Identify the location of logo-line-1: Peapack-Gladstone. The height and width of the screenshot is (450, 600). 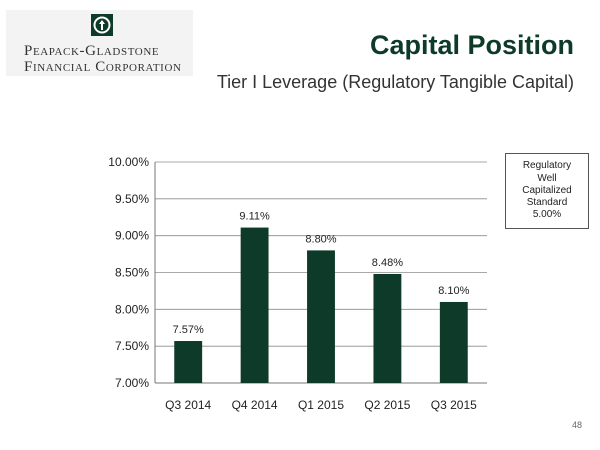
(92, 51).